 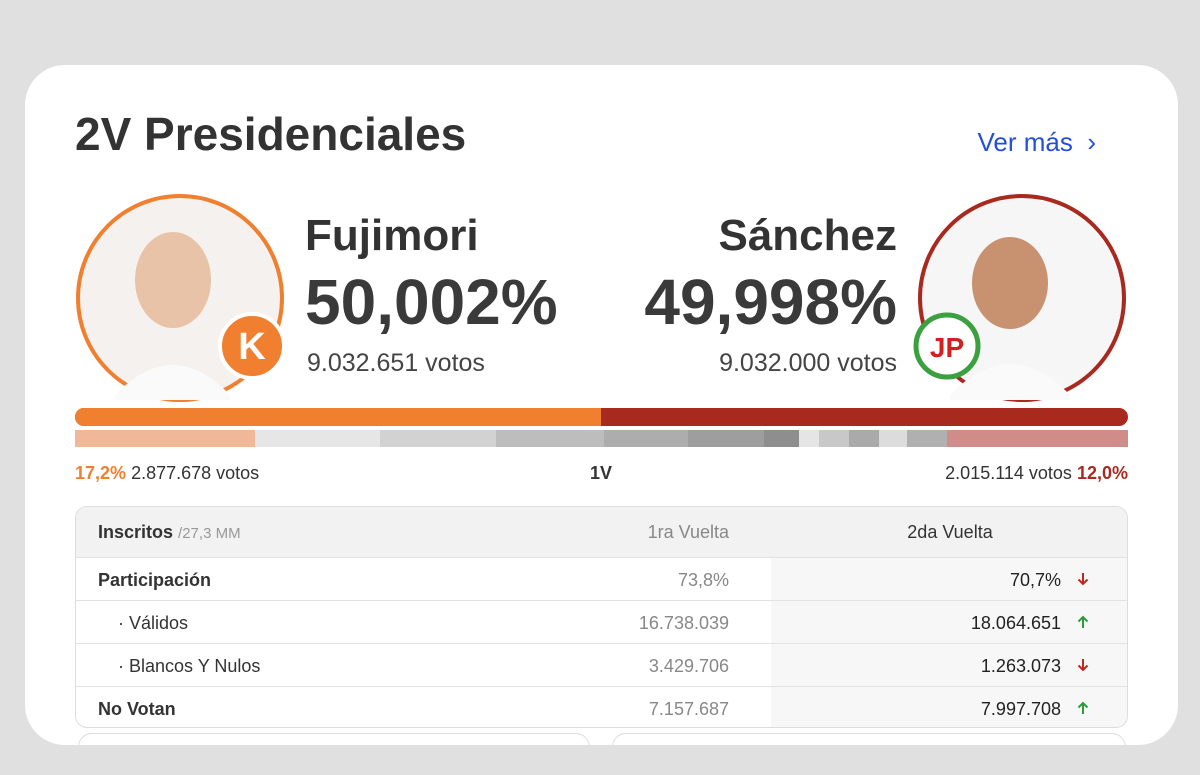 I want to click on second-round-value: 1.263.073, so click(x=1020, y=666).